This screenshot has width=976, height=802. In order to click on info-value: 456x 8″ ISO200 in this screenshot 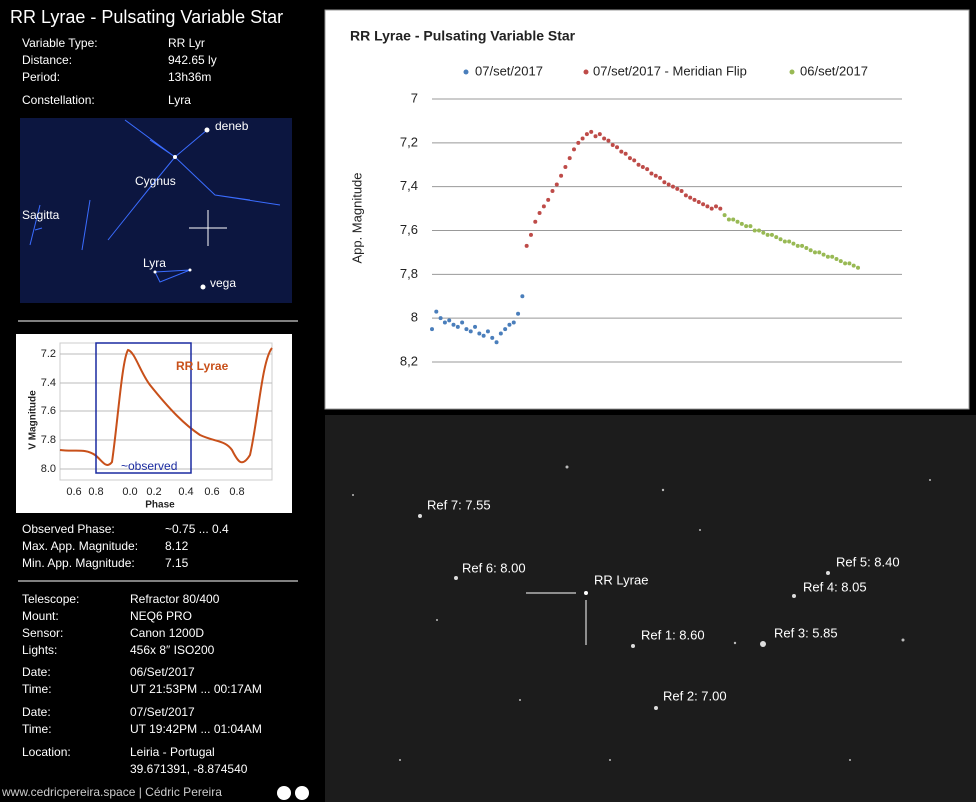, I will do `click(172, 650)`.